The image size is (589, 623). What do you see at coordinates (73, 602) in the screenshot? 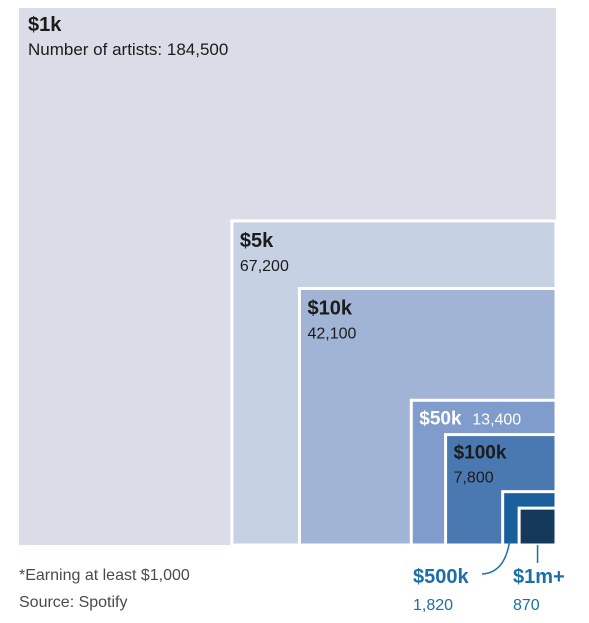
I see `source-note: Source: Spotify` at bounding box center [73, 602].